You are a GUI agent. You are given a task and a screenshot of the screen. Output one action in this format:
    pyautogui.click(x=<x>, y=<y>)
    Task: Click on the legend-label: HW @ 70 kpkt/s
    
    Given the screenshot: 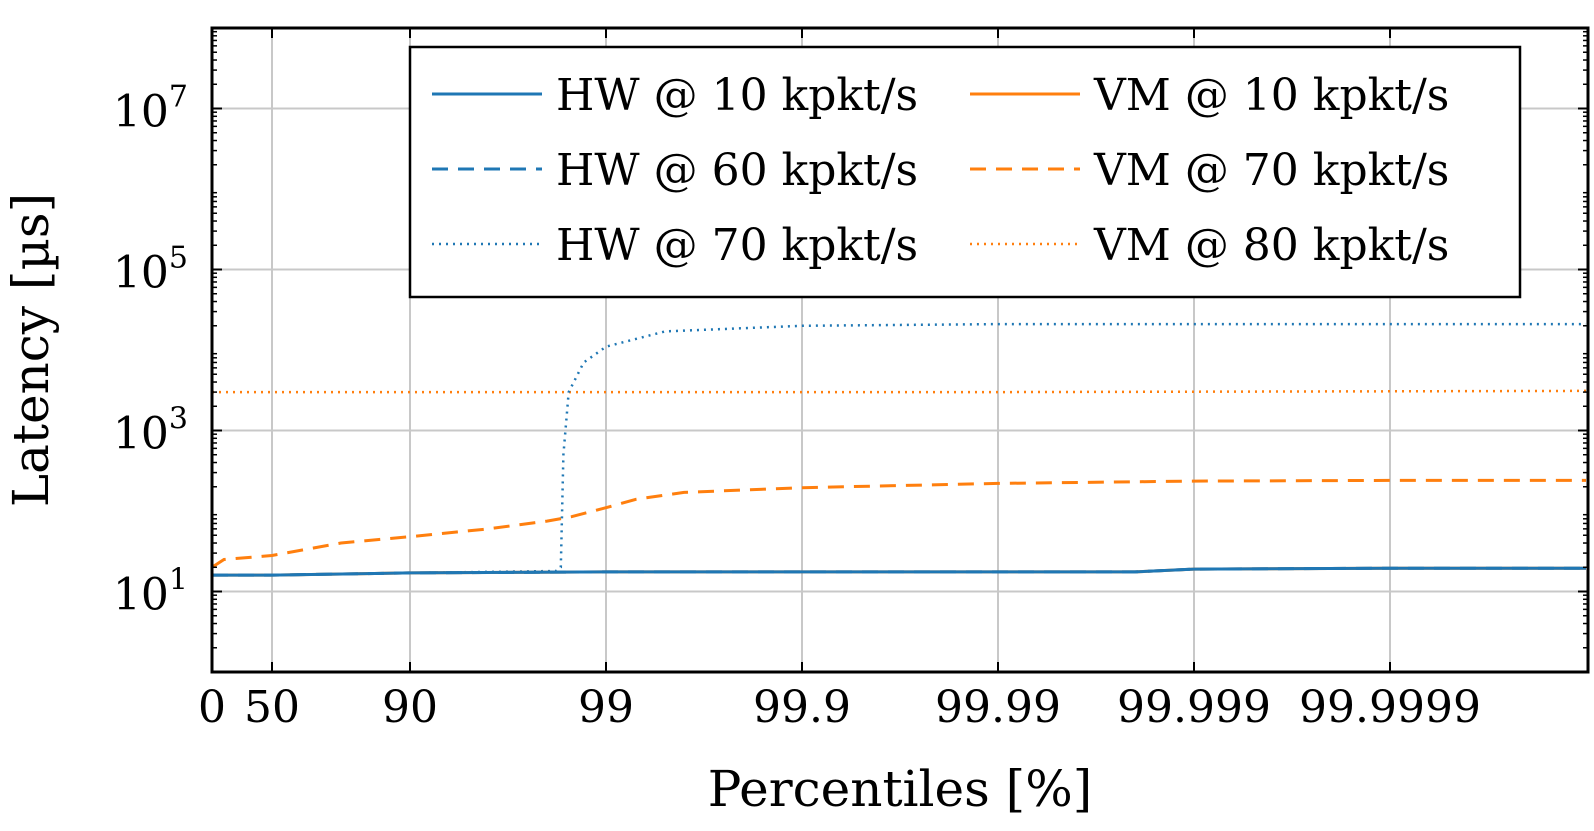 What is the action you would take?
    pyautogui.click(x=737, y=245)
    